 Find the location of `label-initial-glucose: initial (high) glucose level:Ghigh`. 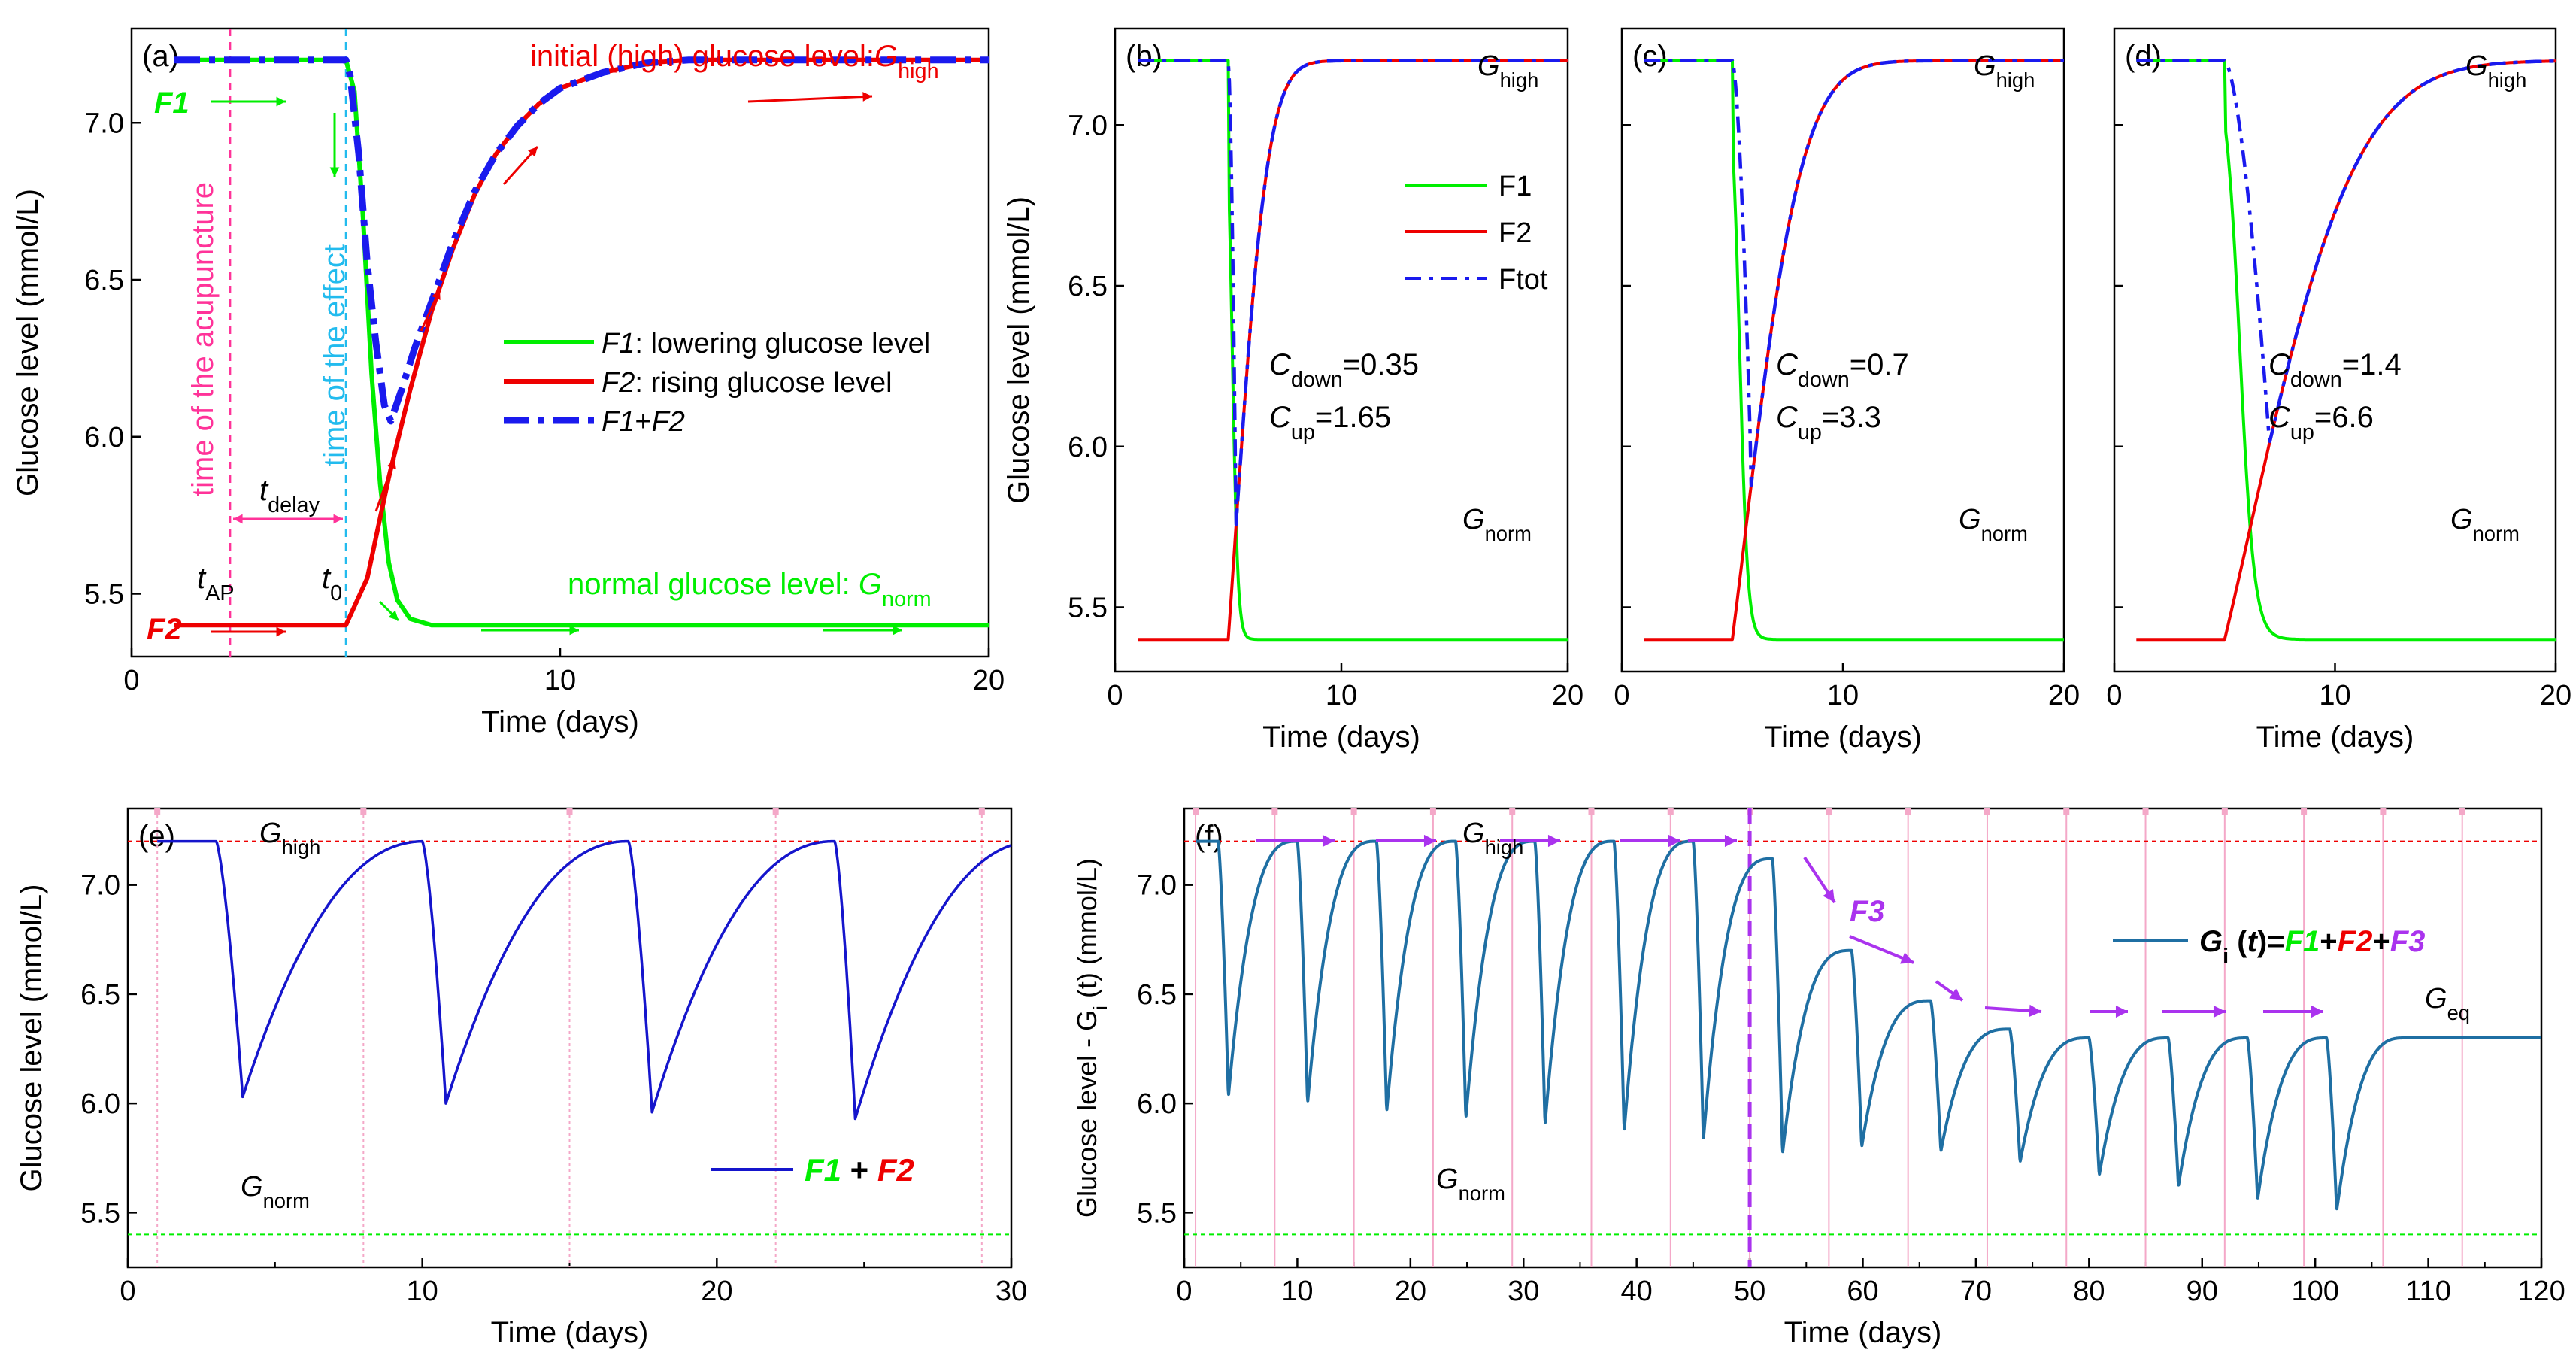

label-initial-glucose: initial (high) glucose level:Ghigh is located at coordinates (734, 61).